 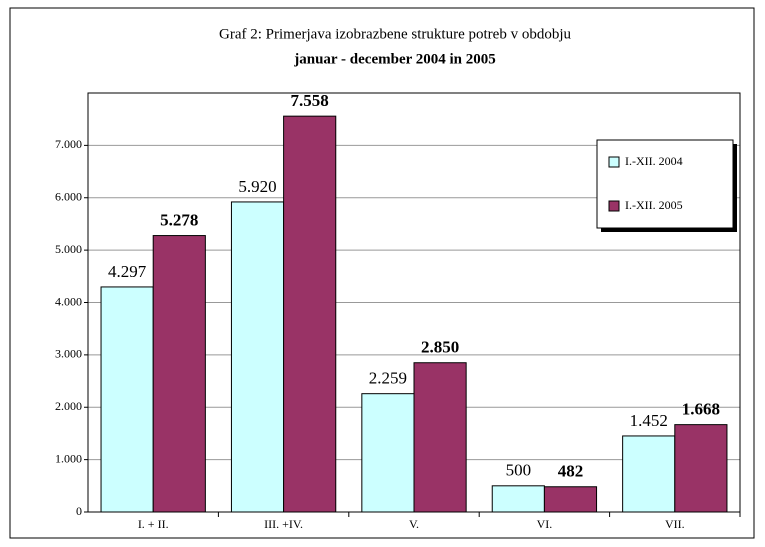 What do you see at coordinates (127, 271) in the screenshot?
I see `data-label: 4.297` at bounding box center [127, 271].